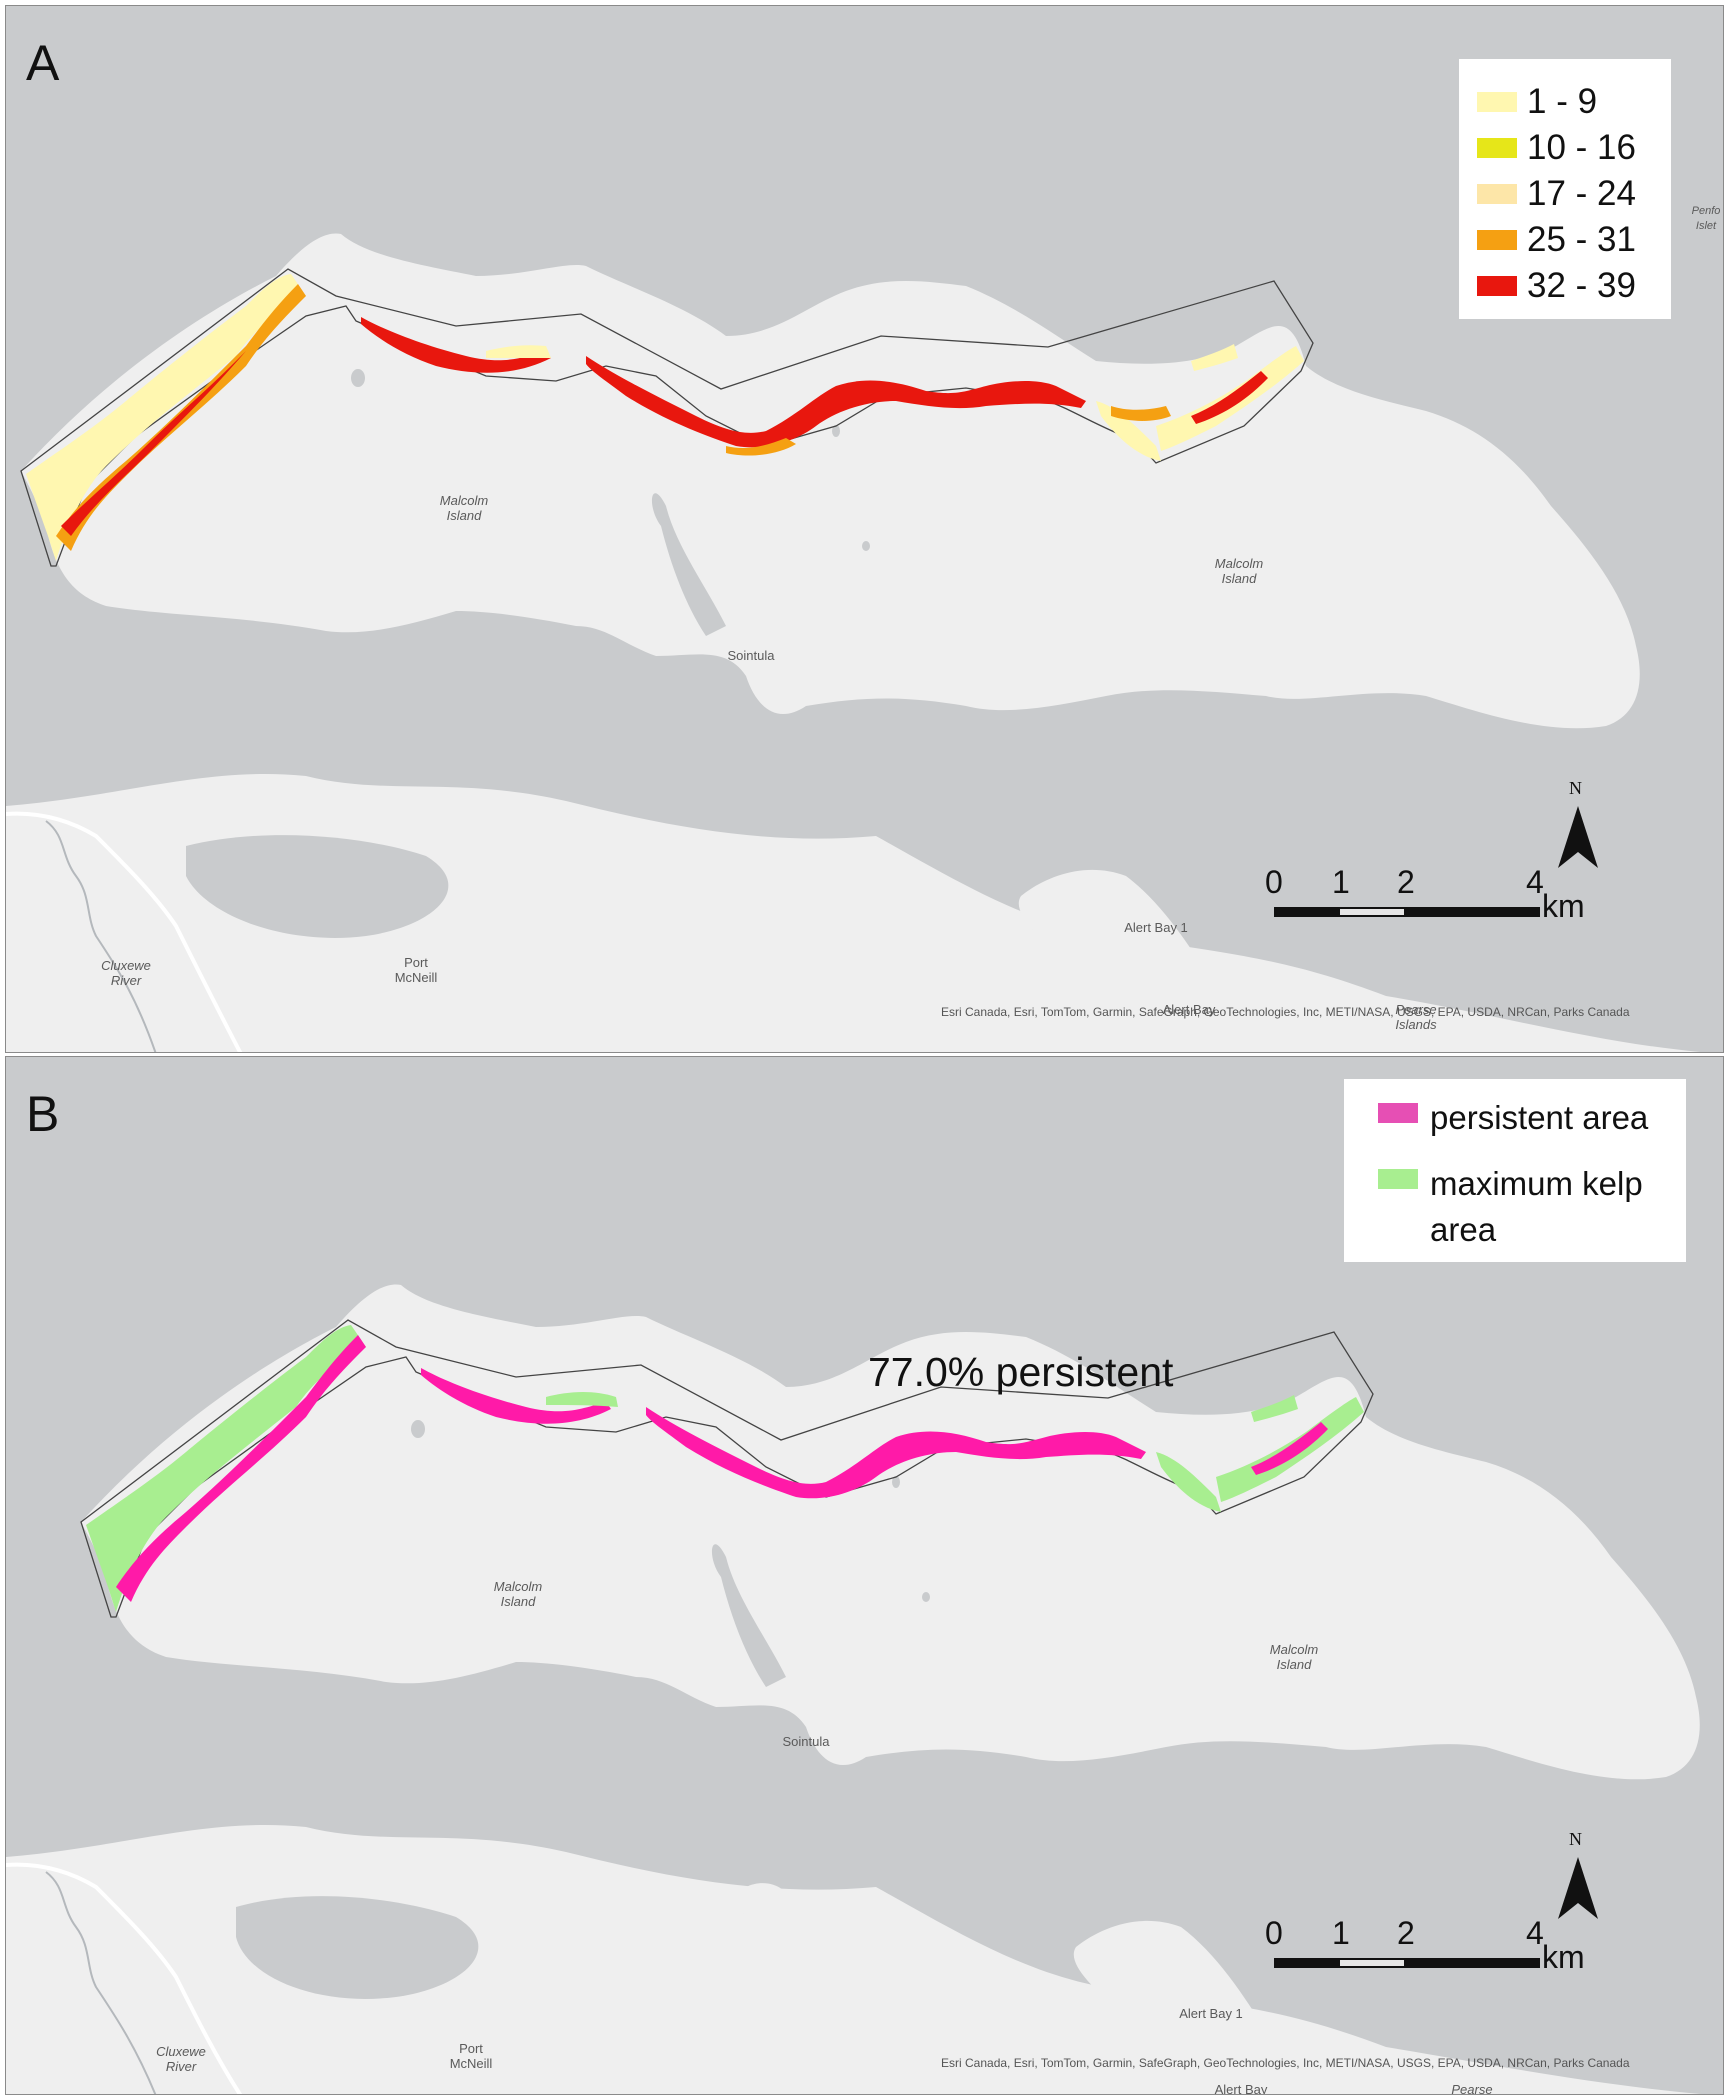  I want to click on persistence-percent-label: 77.0% persistent, so click(1021, 1372).